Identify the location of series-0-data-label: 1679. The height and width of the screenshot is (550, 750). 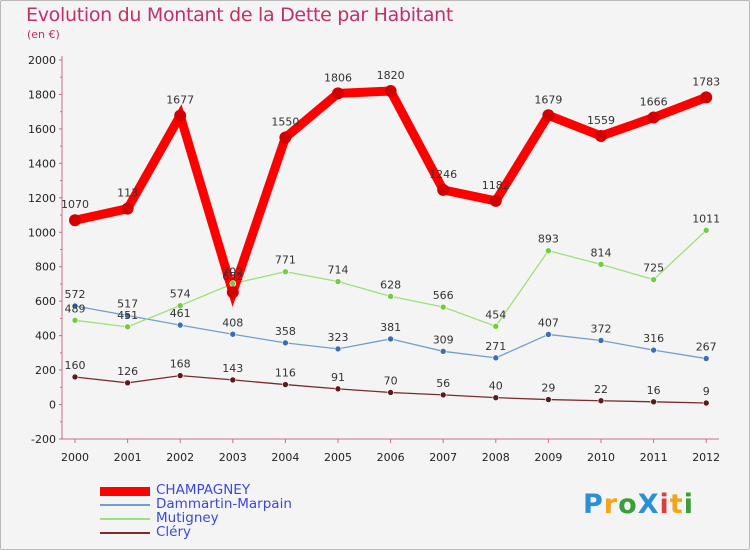
(548, 99).